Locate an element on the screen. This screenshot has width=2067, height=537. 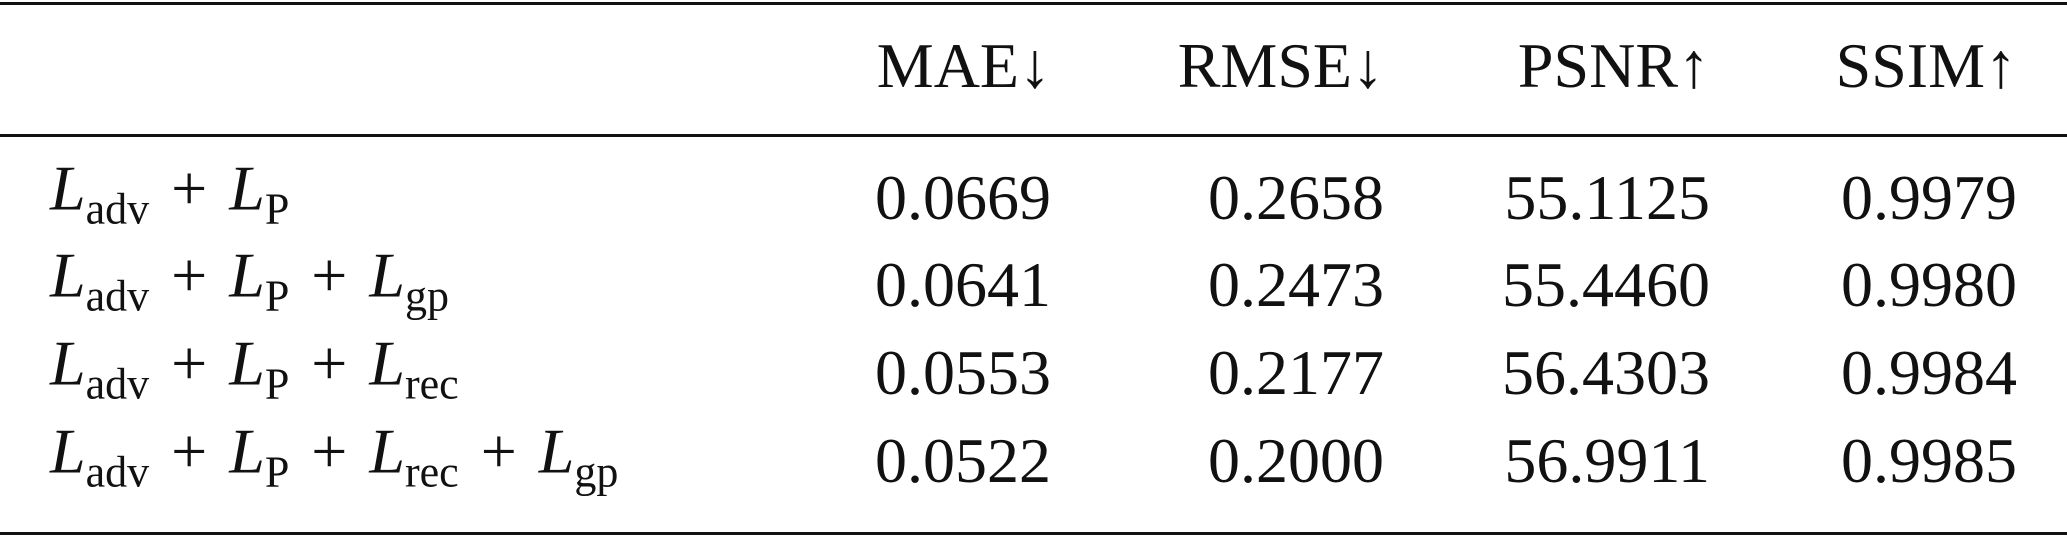
metric-value: 0.9979 is located at coordinates (1929, 197).